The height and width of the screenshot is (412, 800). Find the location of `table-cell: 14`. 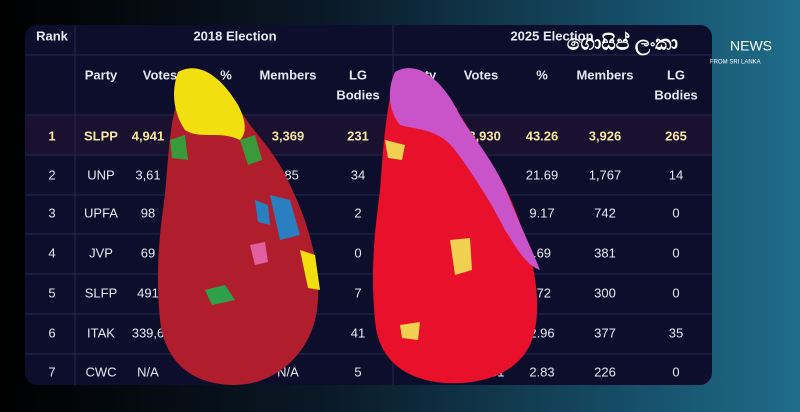

table-cell: 14 is located at coordinates (676, 174).